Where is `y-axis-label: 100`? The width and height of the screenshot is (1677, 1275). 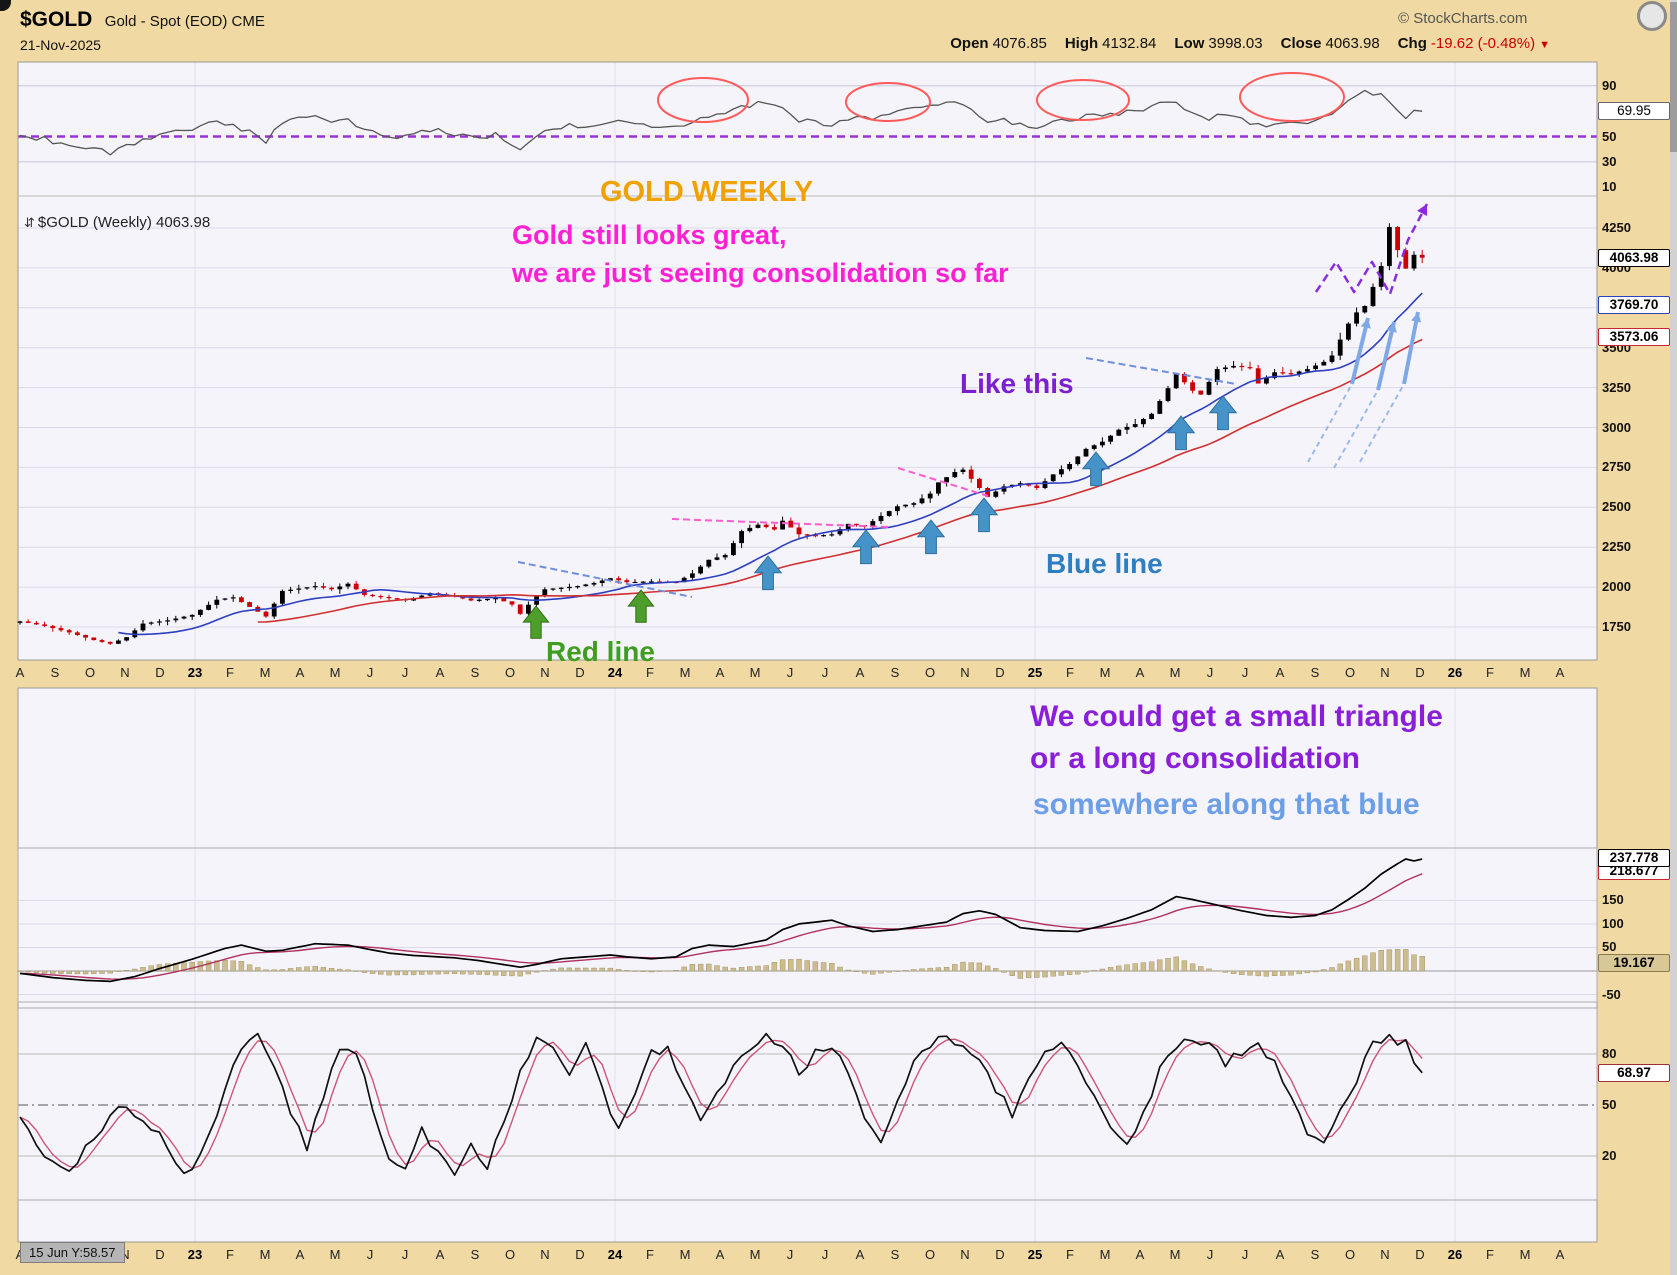 y-axis-label: 100 is located at coordinates (1613, 923).